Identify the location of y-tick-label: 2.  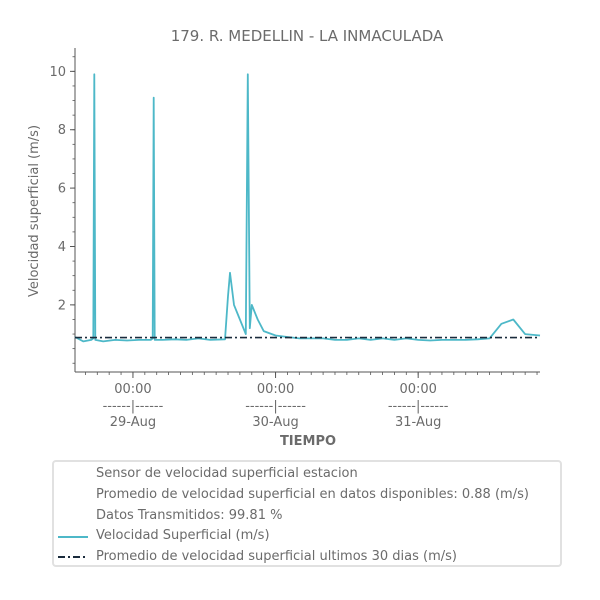
(62, 305).